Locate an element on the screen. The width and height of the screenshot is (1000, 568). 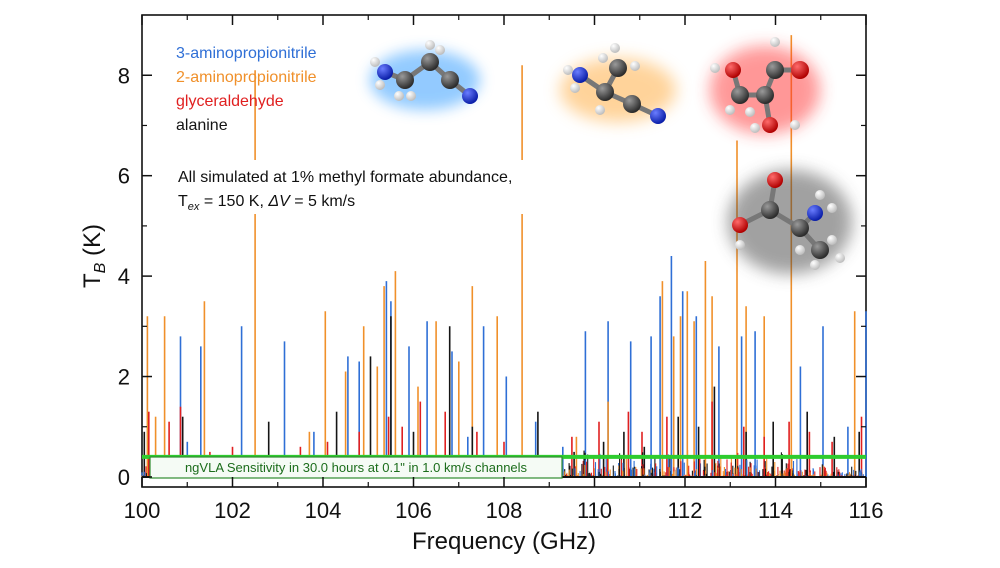
x-tick-label-104: 104 is located at coordinates (323, 510).